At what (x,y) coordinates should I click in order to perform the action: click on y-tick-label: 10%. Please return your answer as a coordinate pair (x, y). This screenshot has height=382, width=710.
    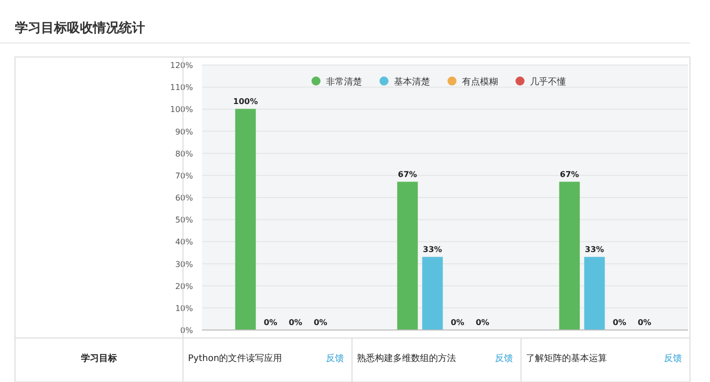
    Looking at the image, I should click on (184, 308).